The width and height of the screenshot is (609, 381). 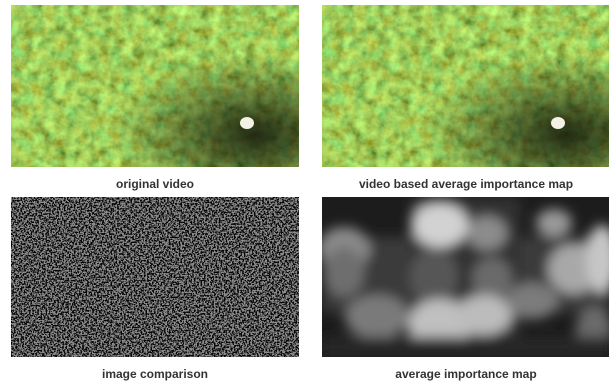 What do you see at coordinates (154, 184) in the screenshot?
I see `caption-original-video: original video` at bounding box center [154, 184].